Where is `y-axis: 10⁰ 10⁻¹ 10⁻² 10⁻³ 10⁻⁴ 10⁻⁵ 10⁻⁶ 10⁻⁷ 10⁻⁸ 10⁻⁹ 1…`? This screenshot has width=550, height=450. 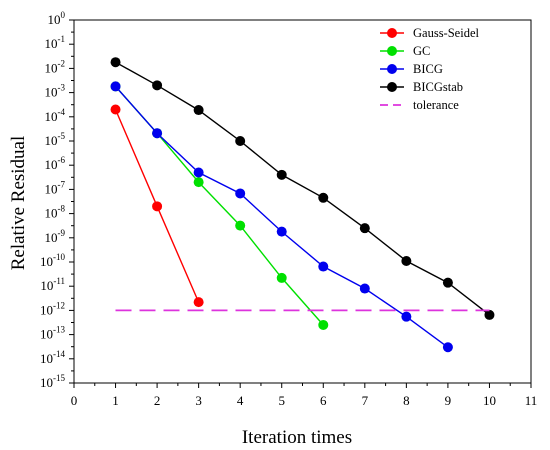 y-axis: 10⁰ 10⁻¹ 10⁻² 10⁻³ 10⁻⁴ 10⁻⁵ 10⁻⁶ 10⁻⁷ 10⁻⁸ 10⁻⁹ 1… is located at coordinates (57, 200).